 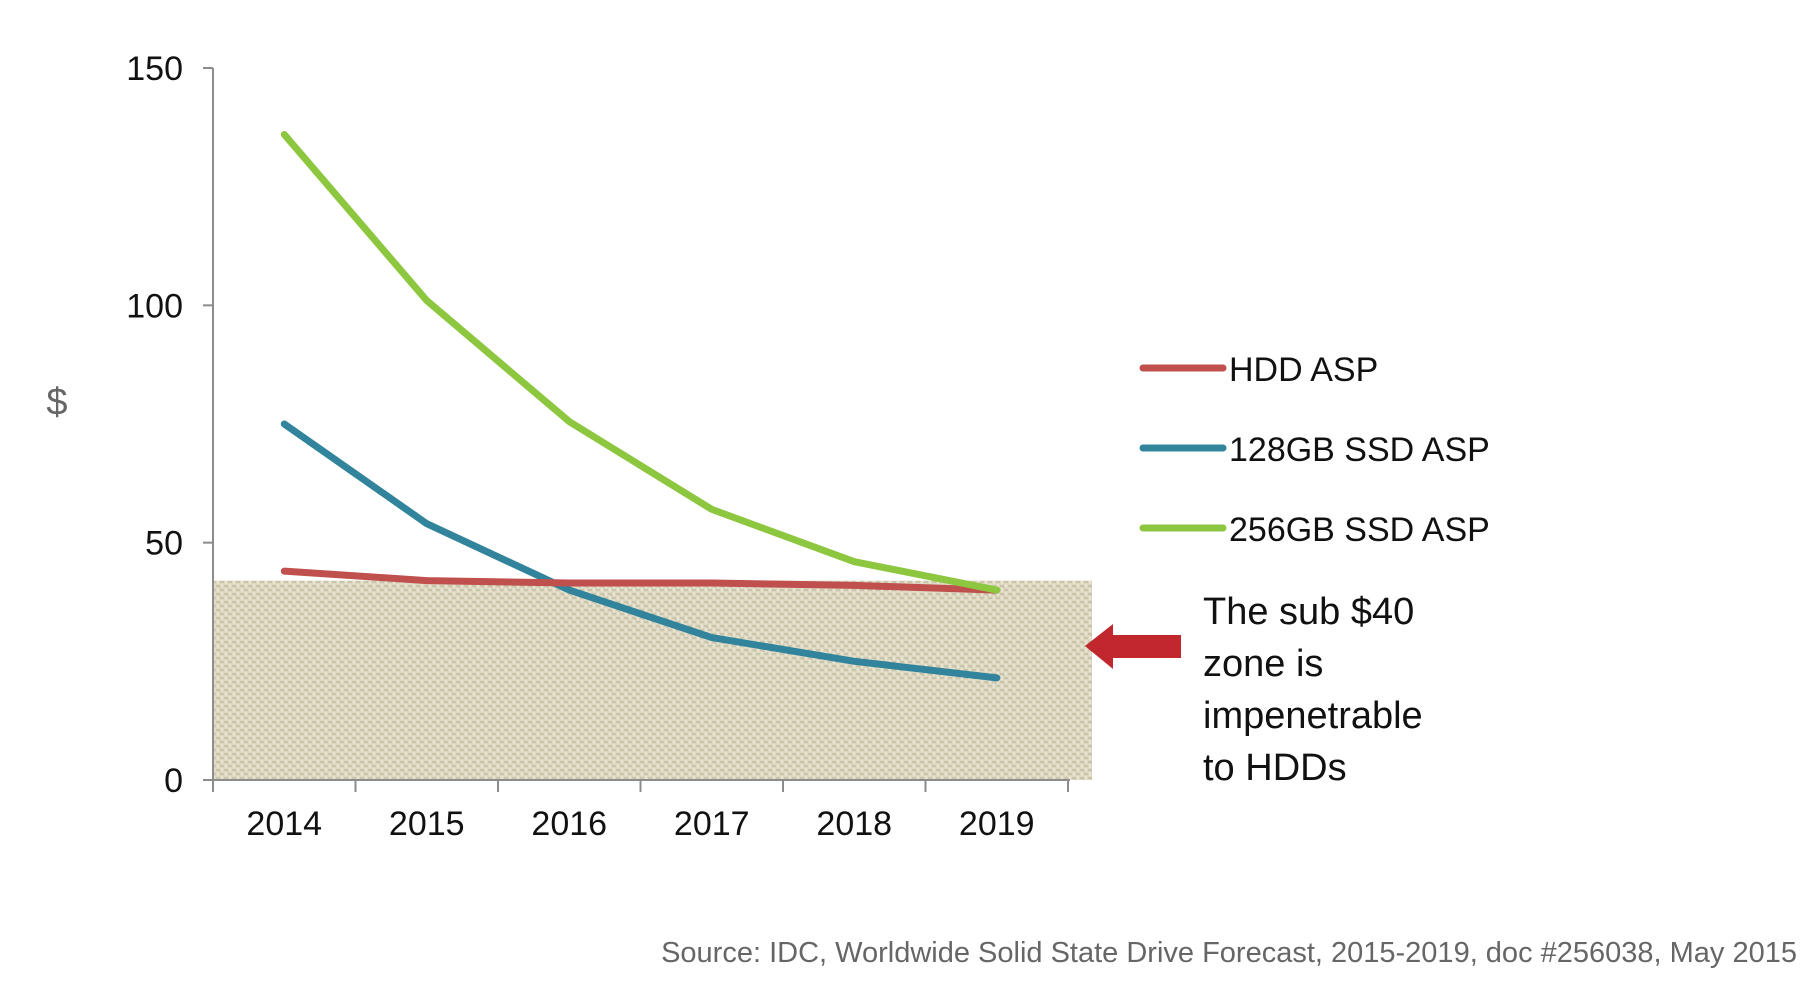 I want to click on annotation-line-4: to HDDs, so click(x=1275, y=768).